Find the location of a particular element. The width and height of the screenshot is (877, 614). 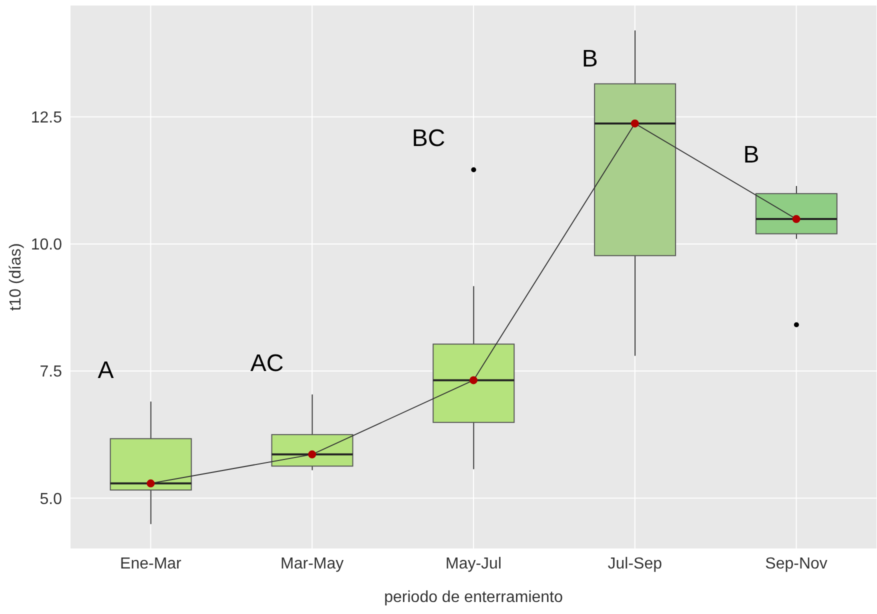

x-tick-label: Sep-Nov is located at coordinates (796, 563).